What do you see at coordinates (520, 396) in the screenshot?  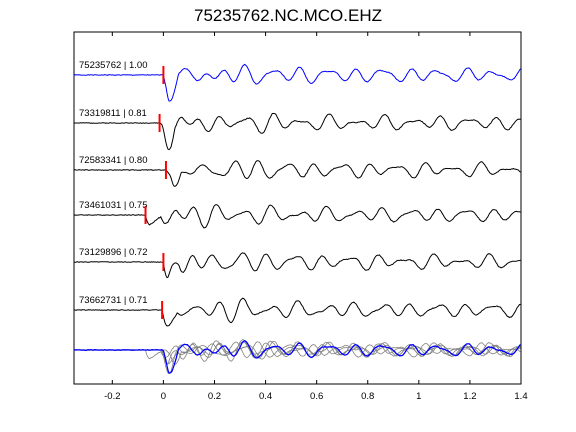 I see `x-tick-label: 1.4` at bounding box center [520, 396].